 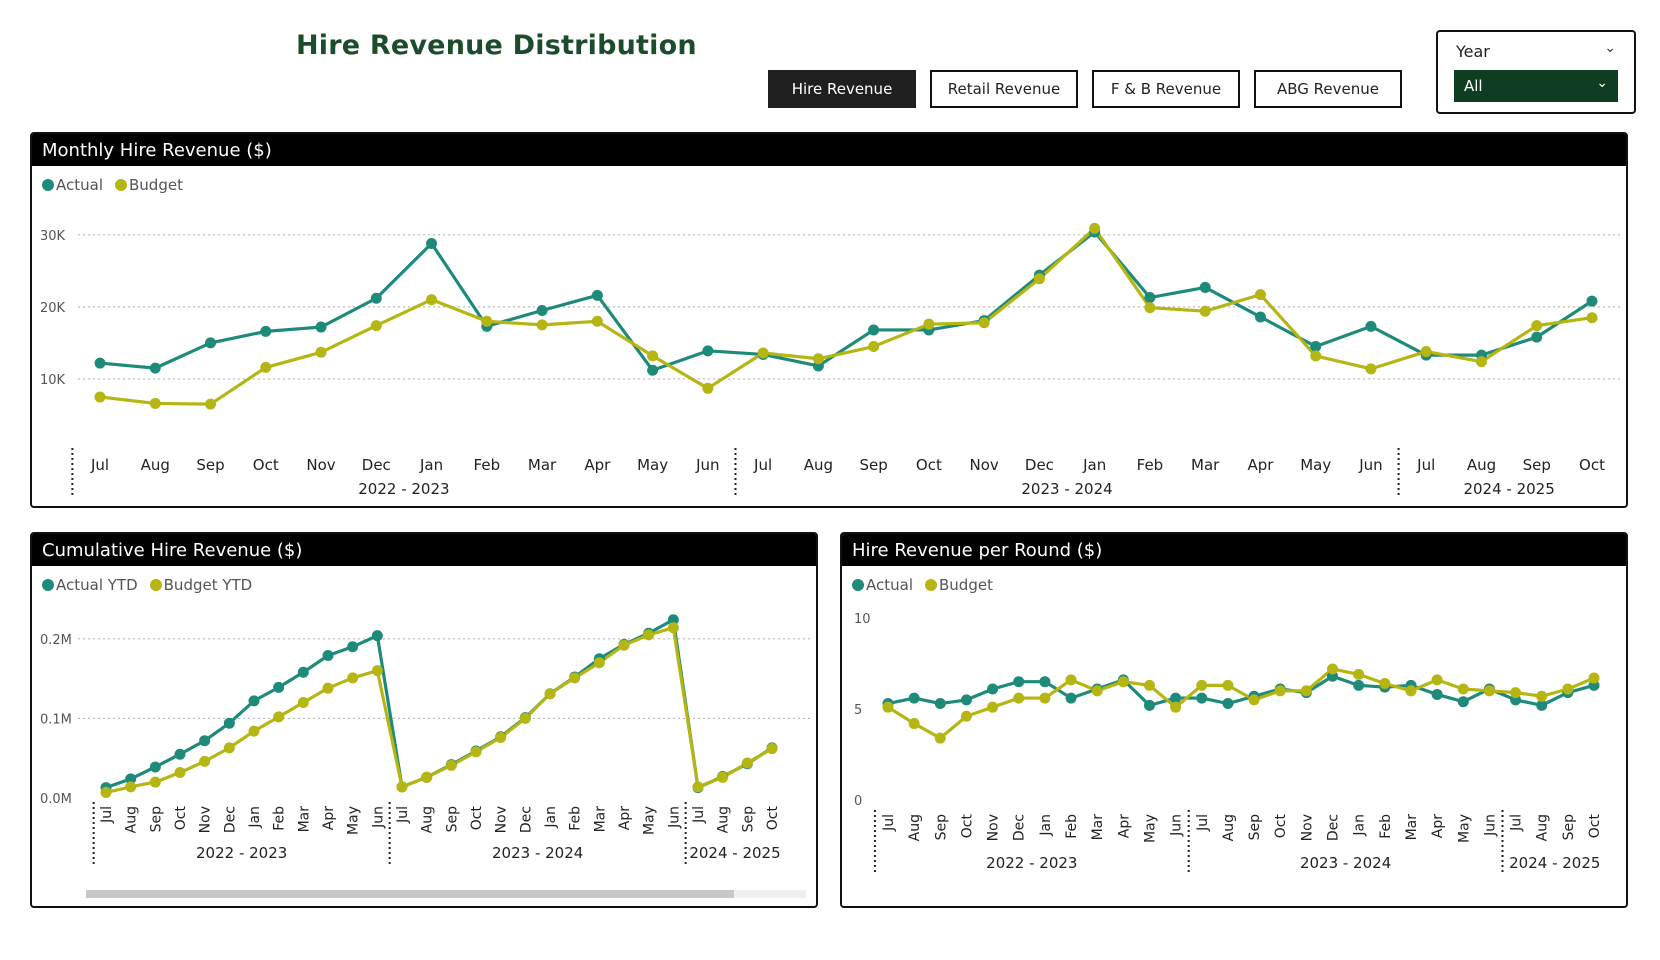 I want to click on y-tick-label: 10, so click(x=862, y=619).